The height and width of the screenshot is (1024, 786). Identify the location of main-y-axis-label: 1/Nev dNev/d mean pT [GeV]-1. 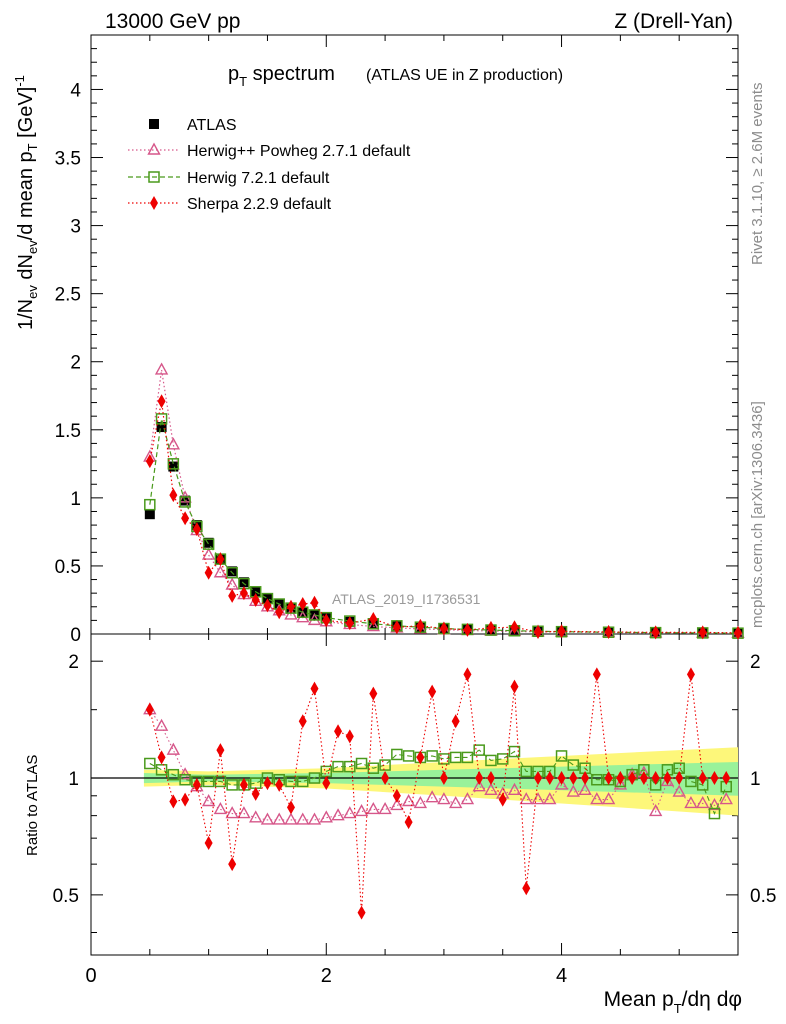
(26, 202).